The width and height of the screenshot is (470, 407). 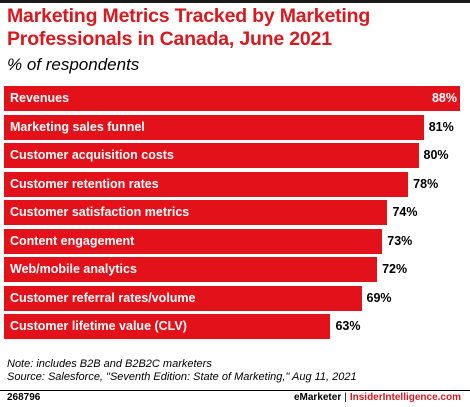 What do you see at coordinates (395, 269) in the screenshot?
I see `bar-value-label: 72%` at bounding box center [395, 269].